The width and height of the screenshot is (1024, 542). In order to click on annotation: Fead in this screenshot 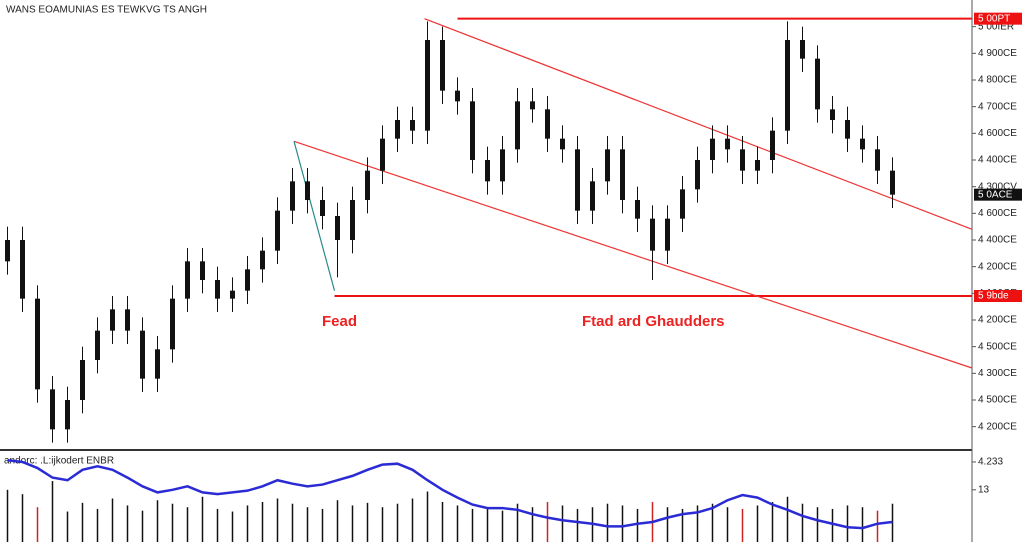, I will do `click(339, 321)`.